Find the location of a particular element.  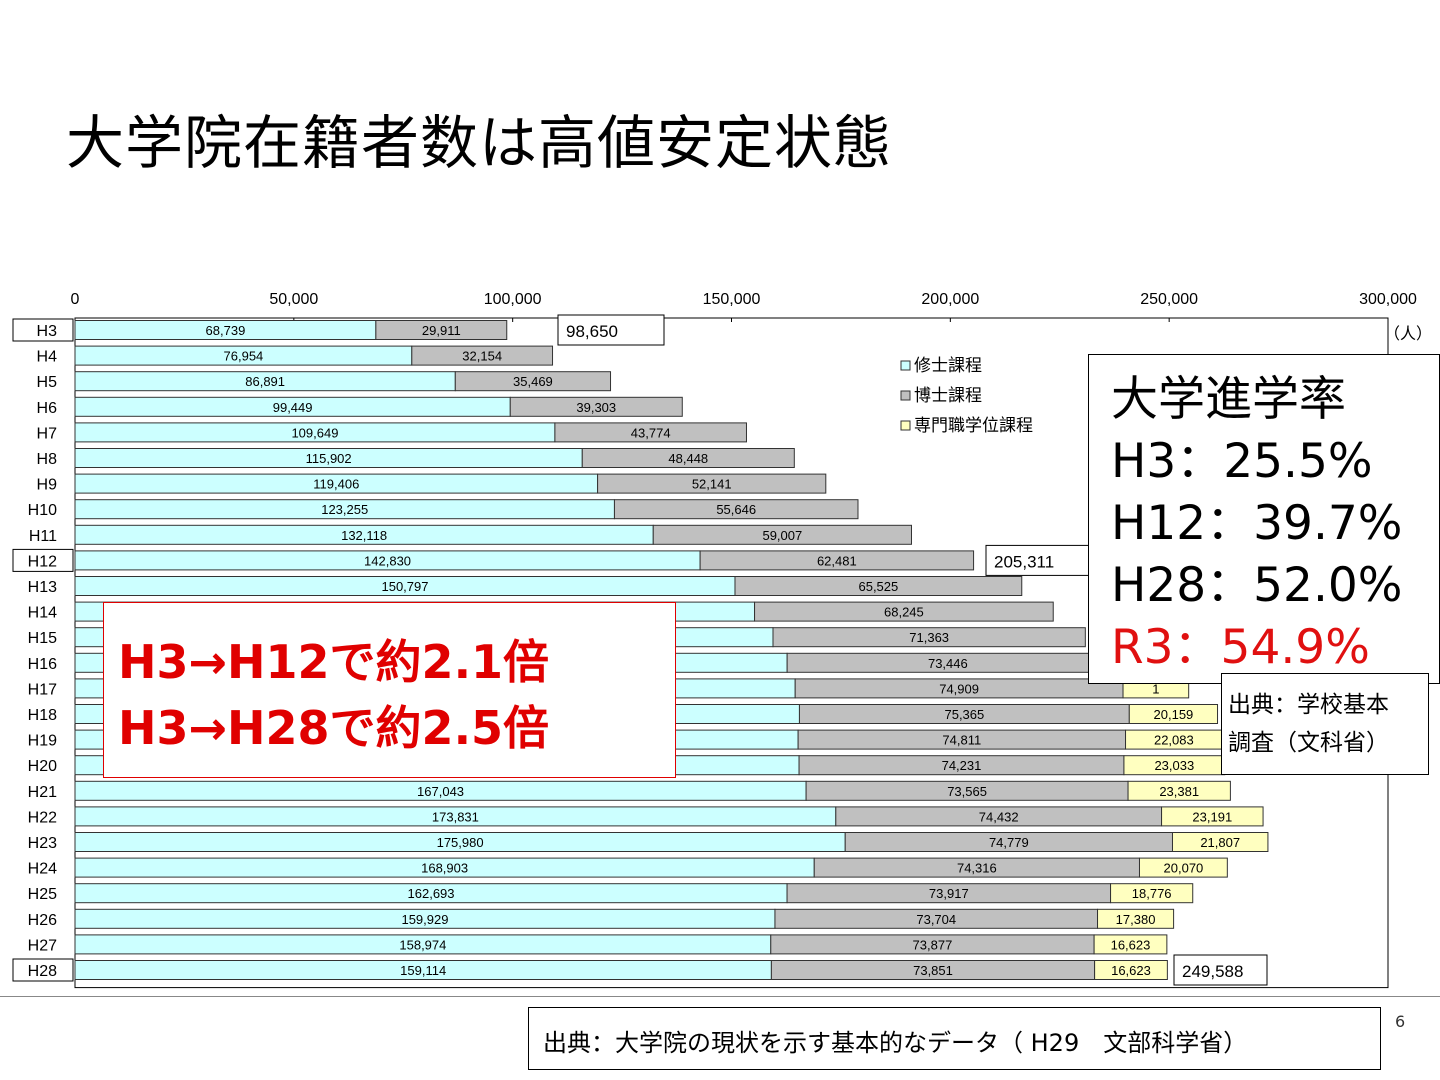

unit-label: （人） is located at coordinates (1408, 334).